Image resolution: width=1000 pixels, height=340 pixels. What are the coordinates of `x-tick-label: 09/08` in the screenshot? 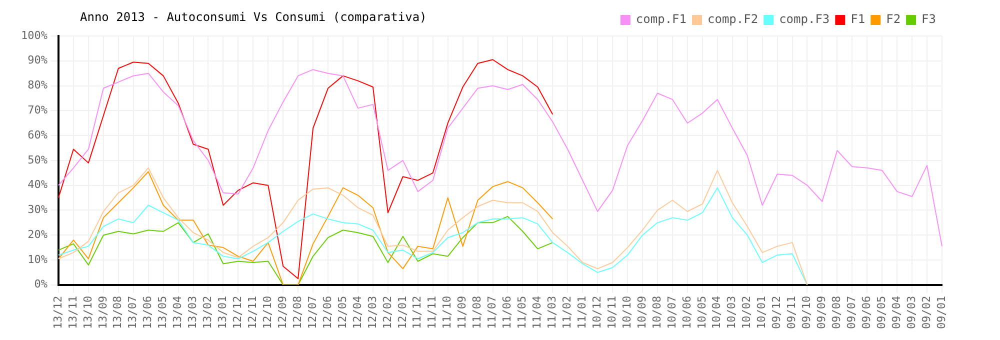 It's located at (837, 313).